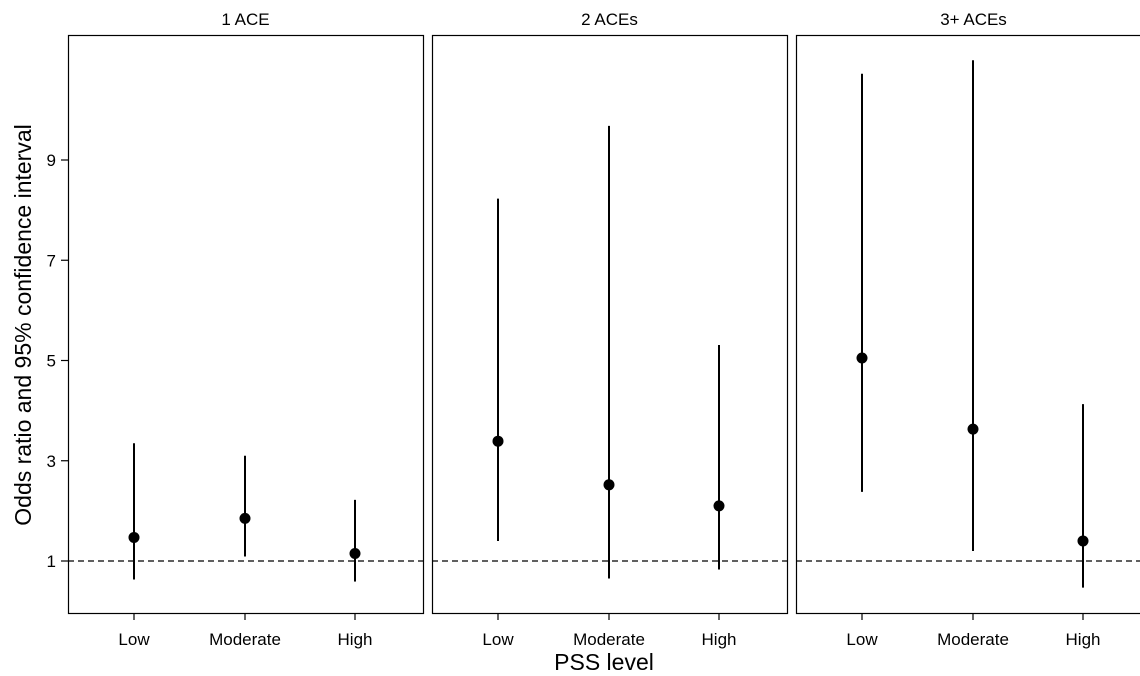  I want to click on y-tick-label: 9, so click(51, 160).